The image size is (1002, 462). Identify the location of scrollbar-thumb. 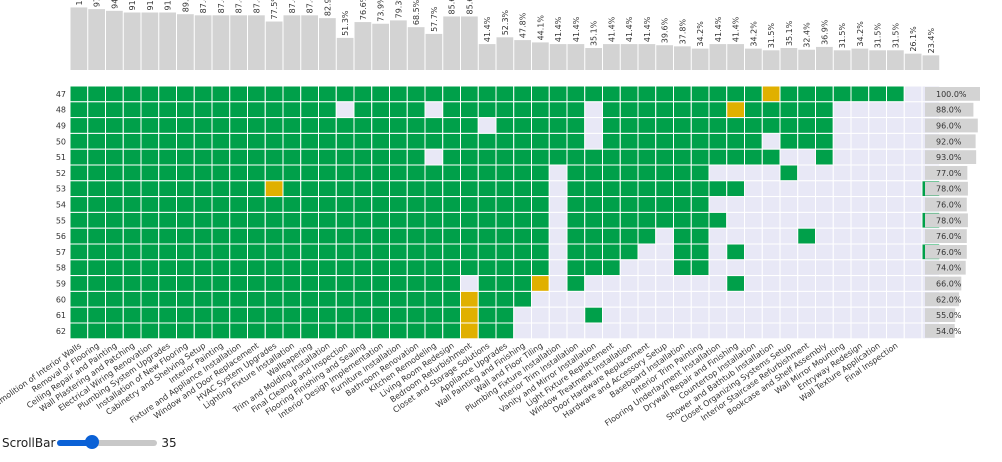
(92, 442).